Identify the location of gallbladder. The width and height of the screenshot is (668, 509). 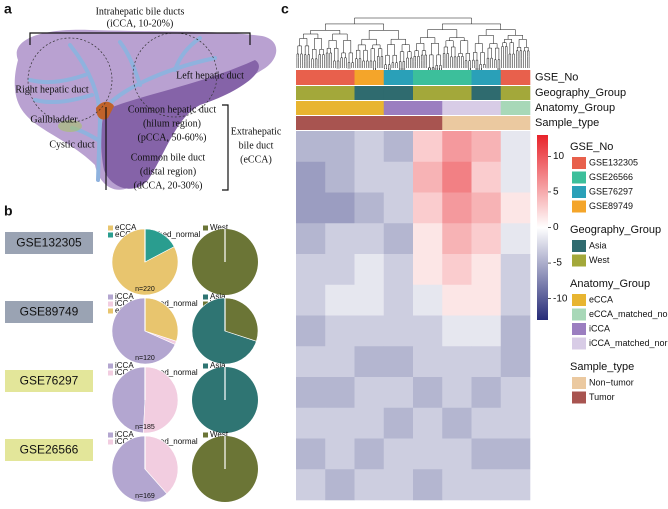
(70, 126).